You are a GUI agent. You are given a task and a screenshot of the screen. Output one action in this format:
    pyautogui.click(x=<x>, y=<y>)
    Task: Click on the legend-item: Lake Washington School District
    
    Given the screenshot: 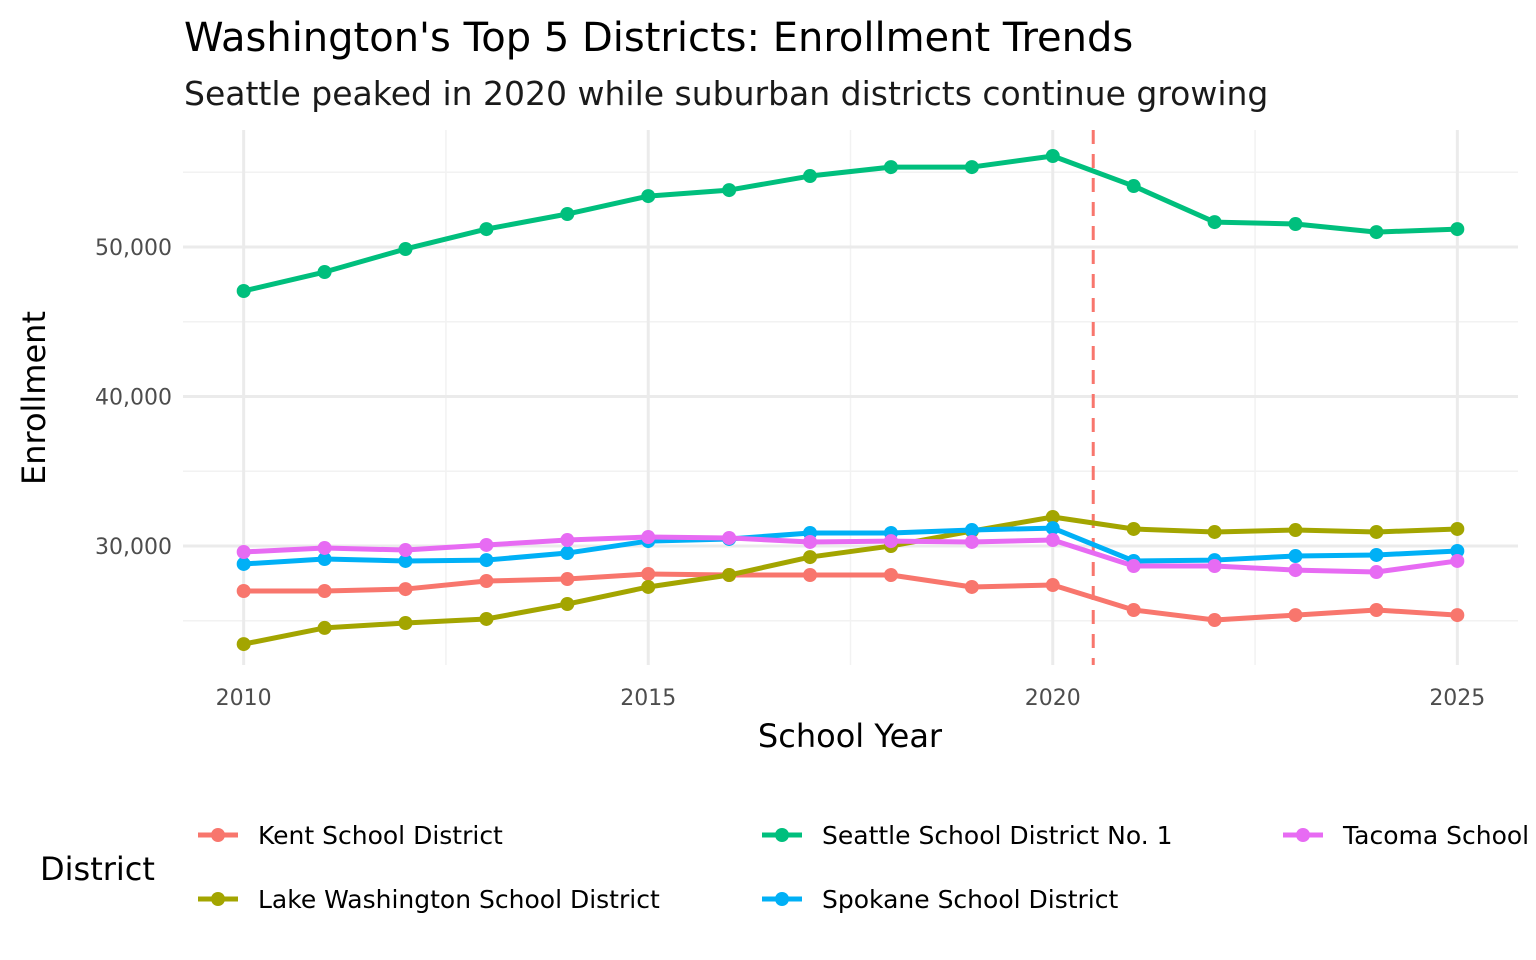 What is the action you would take?
    pyautogui.click(x=429, y=899)
    